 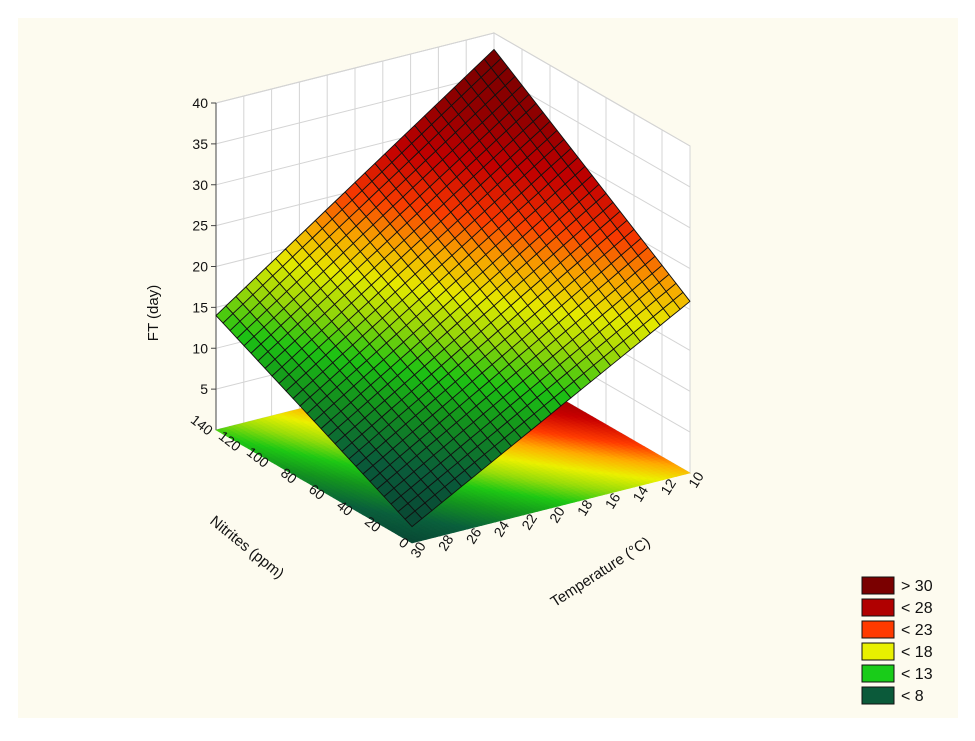 What do you see at coordinates (613, 501) in the screenshot?
I see `x-tick-label: 16` at bounding box center [613, 501].